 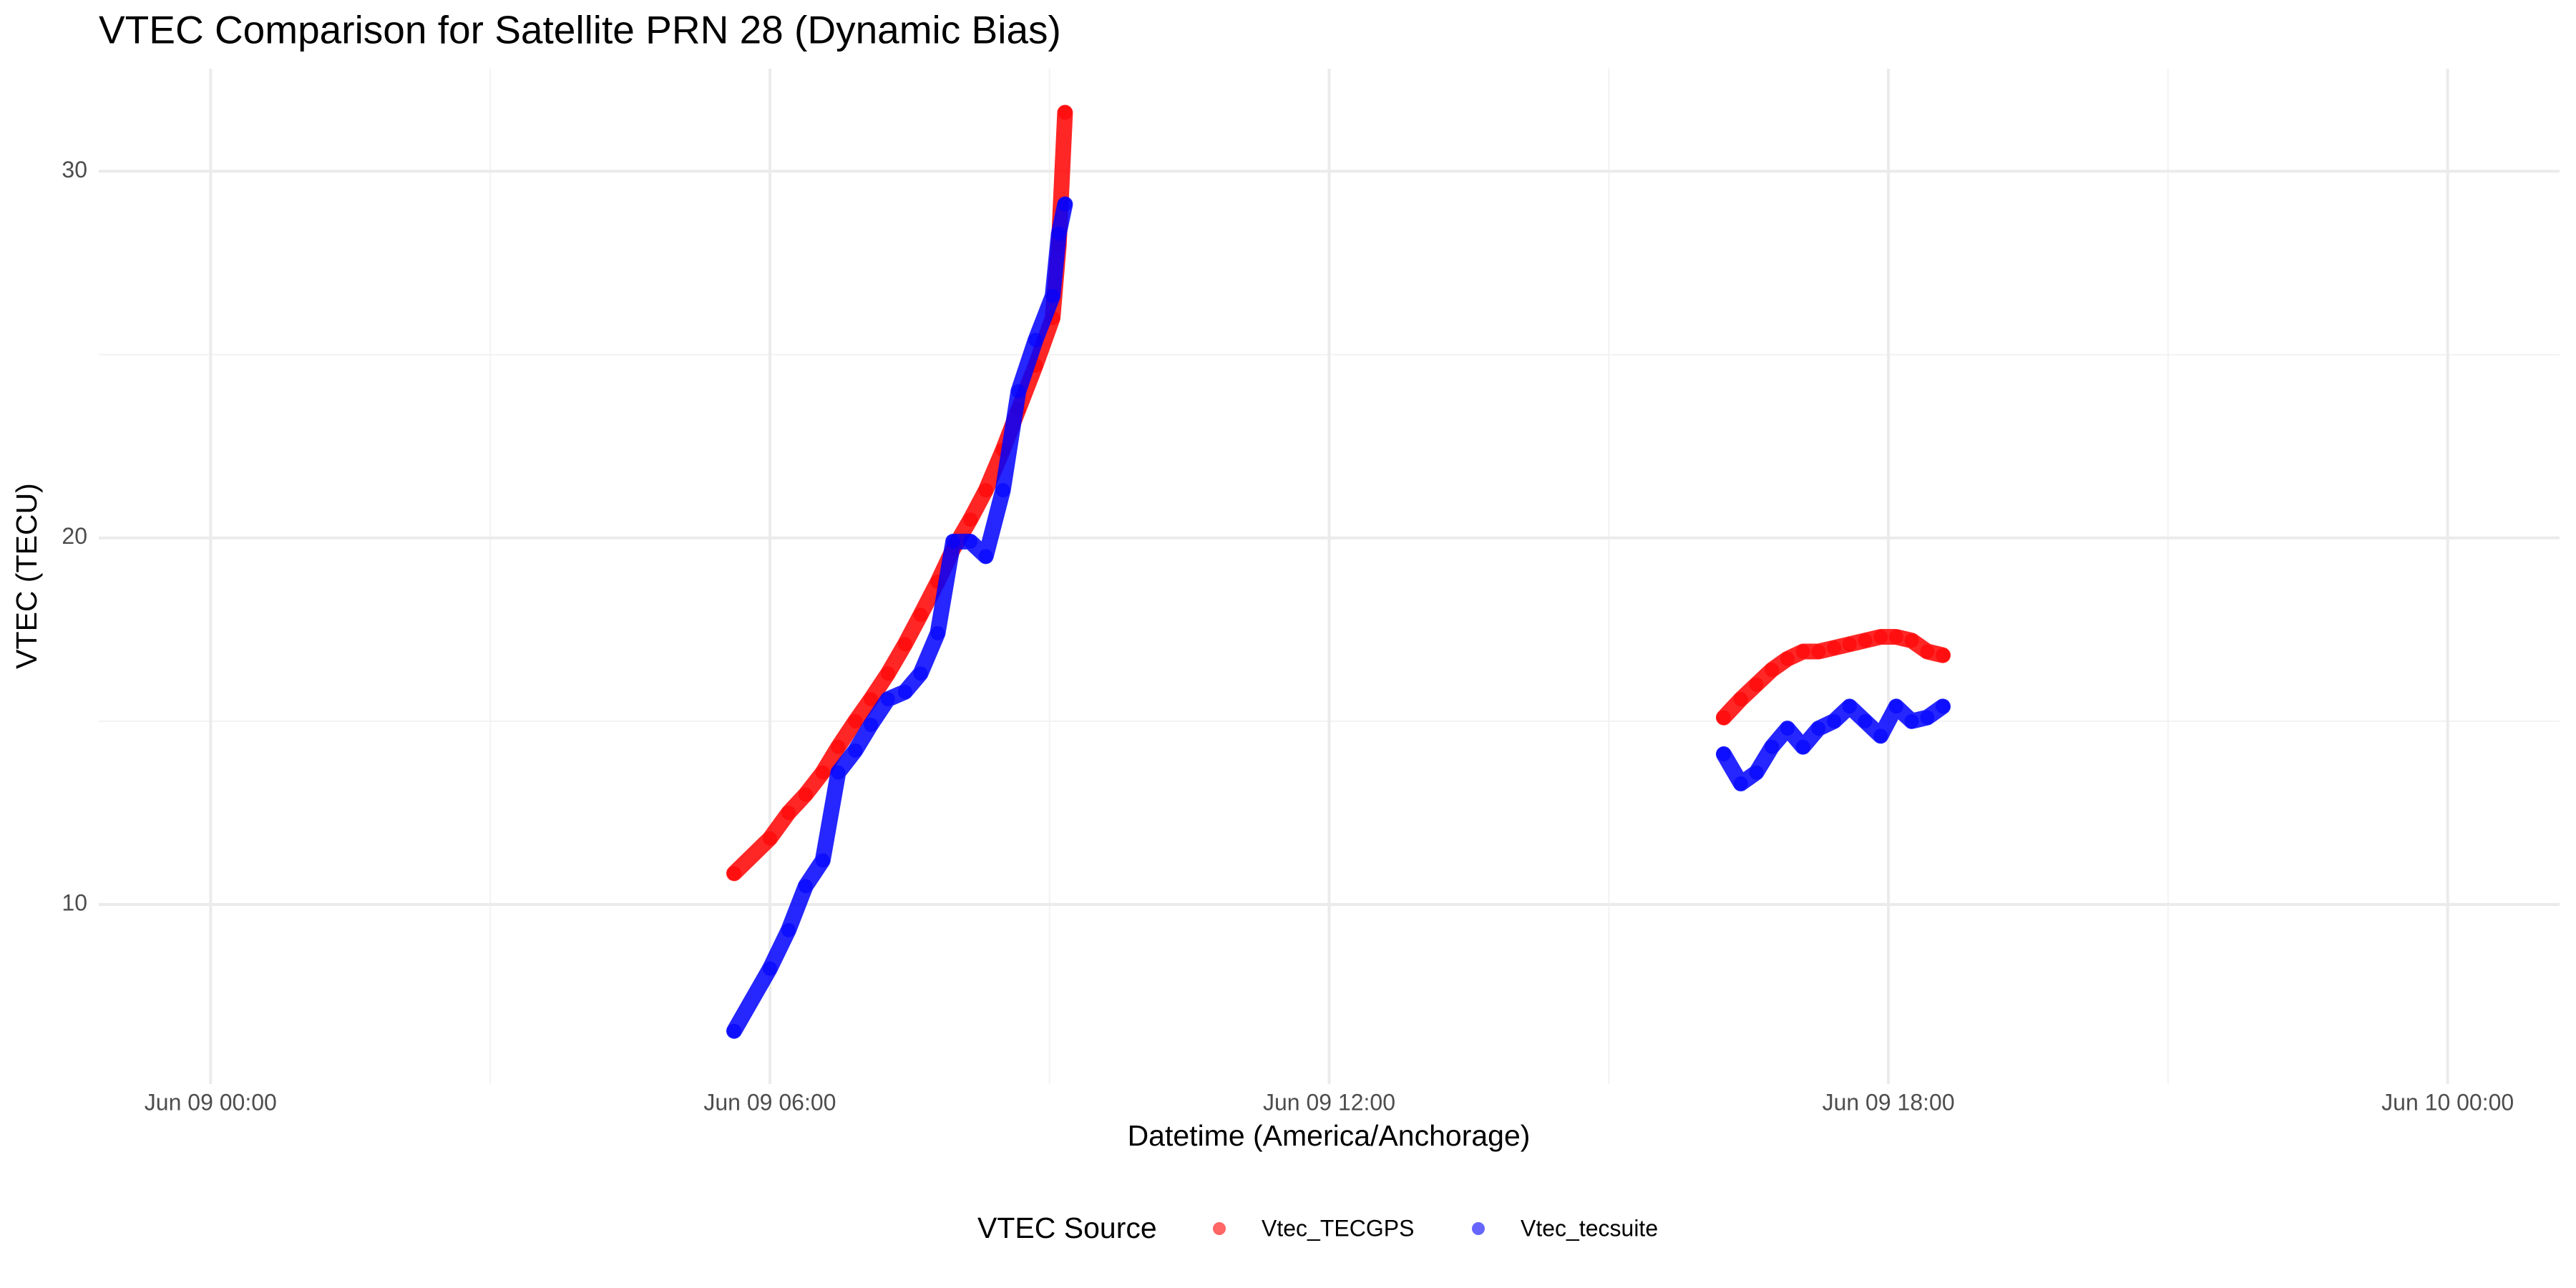 I want to click on x-tick-label: Jun 09 06:00, so click(x=769, y=1102).